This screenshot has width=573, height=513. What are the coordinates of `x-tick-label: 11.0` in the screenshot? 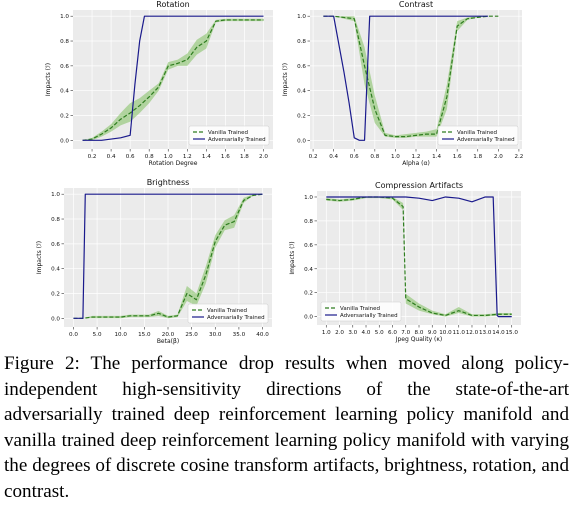 It's located at (459, 333).